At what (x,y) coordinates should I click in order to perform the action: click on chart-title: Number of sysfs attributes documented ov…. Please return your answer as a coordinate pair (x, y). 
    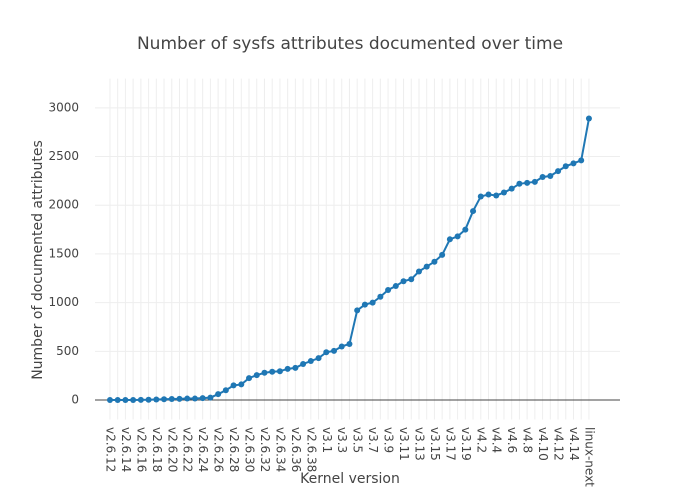
    Looking at the image, I should click on (350, 44).